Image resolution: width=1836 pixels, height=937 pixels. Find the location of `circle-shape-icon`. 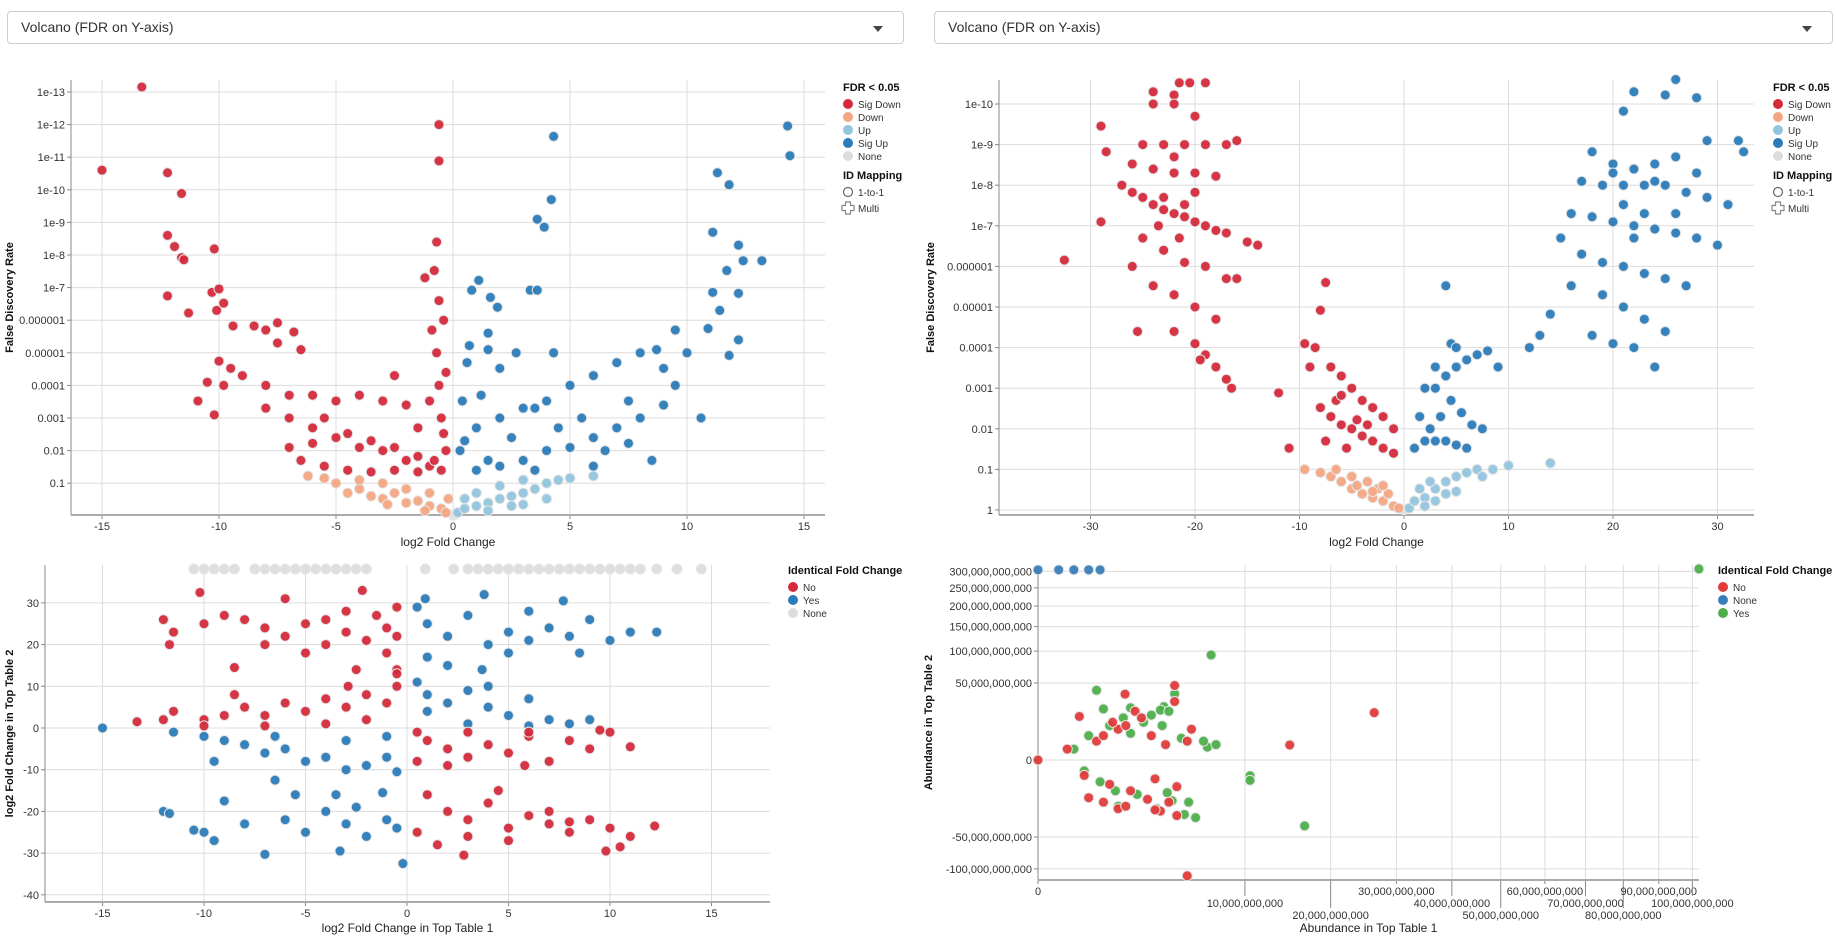

circle-shape-icon is located at coordinates (848, 192).